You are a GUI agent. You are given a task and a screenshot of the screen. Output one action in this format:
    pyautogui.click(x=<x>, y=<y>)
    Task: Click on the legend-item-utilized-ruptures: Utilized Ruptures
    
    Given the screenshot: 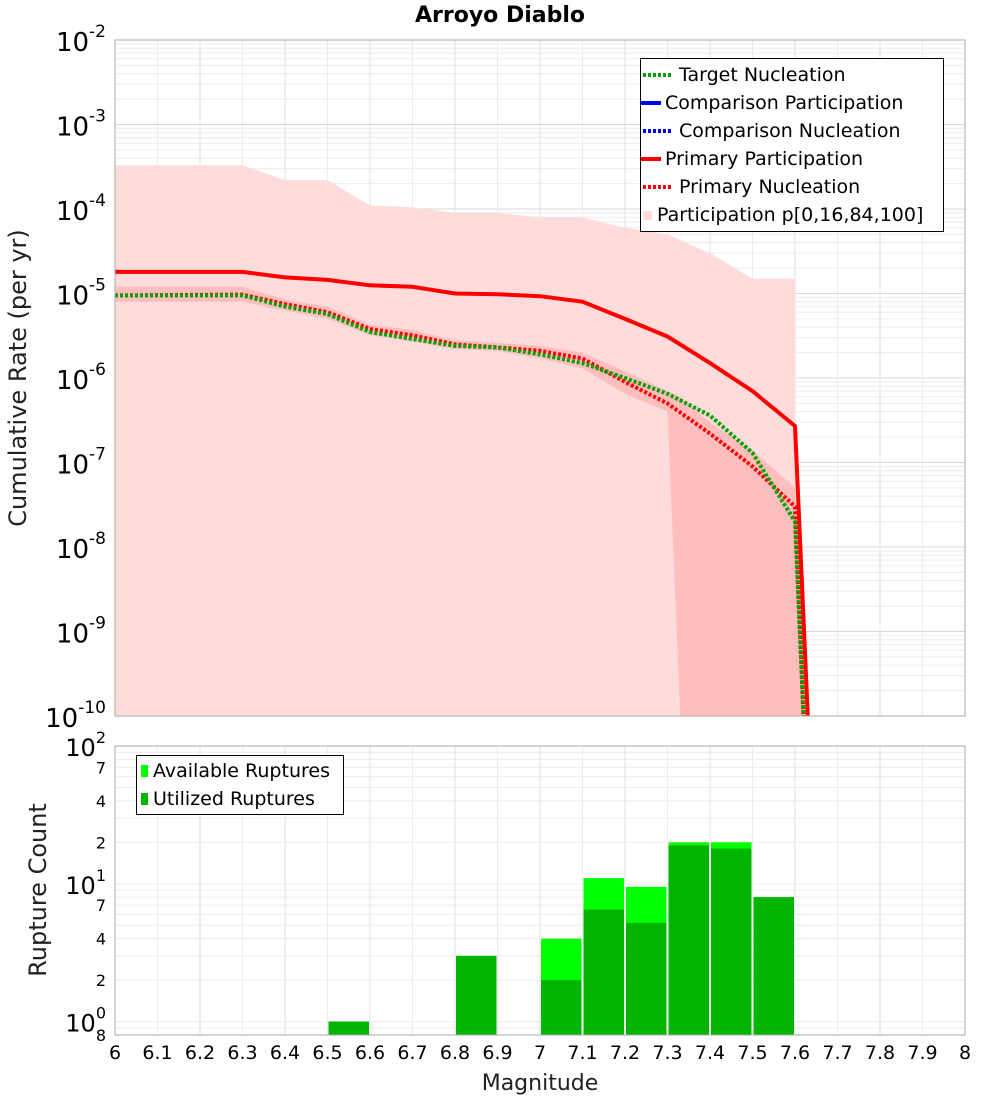 What is the action you would take?
    pyautogui.click(x=240, y=799)
    